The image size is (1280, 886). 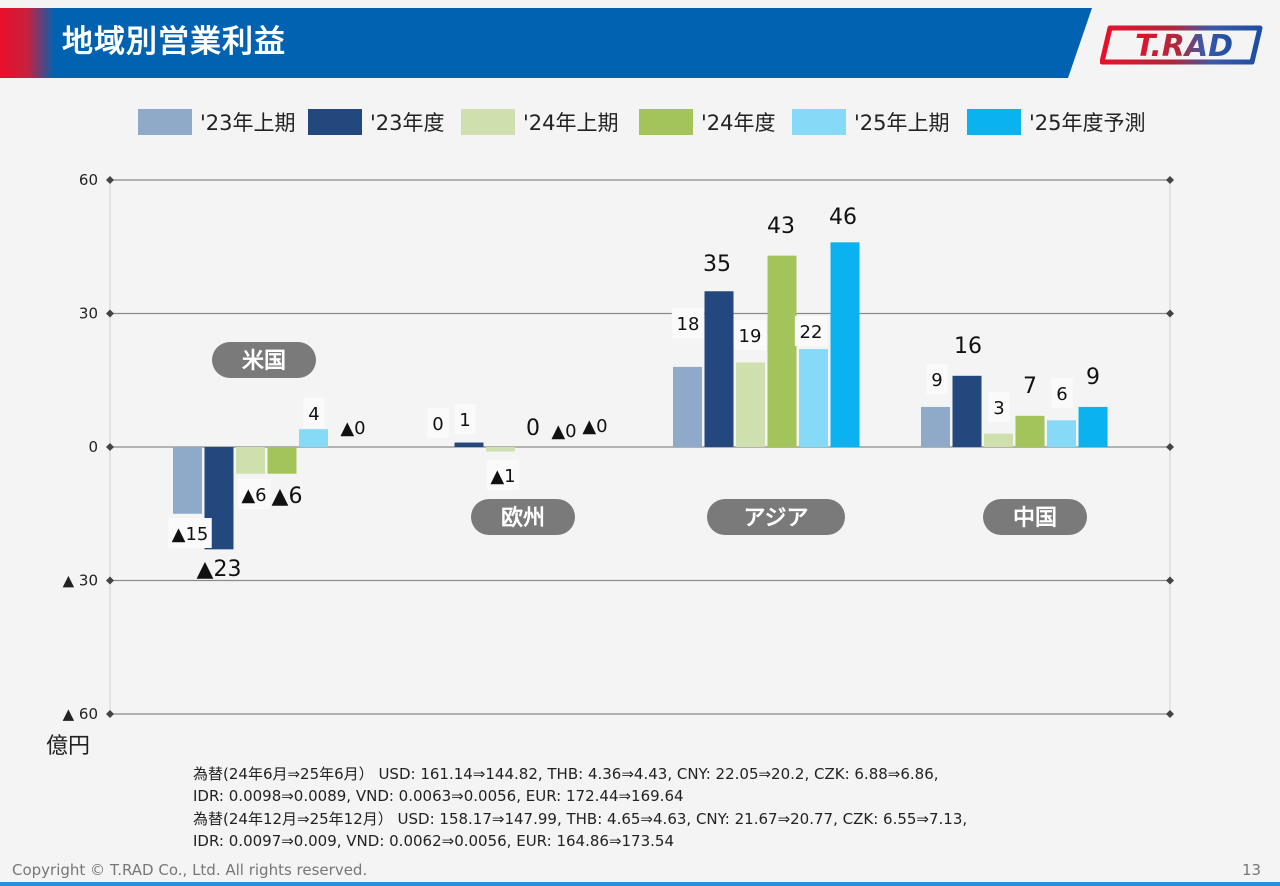 I want to click on unit-label: 億円, so click(x=68, y=746).